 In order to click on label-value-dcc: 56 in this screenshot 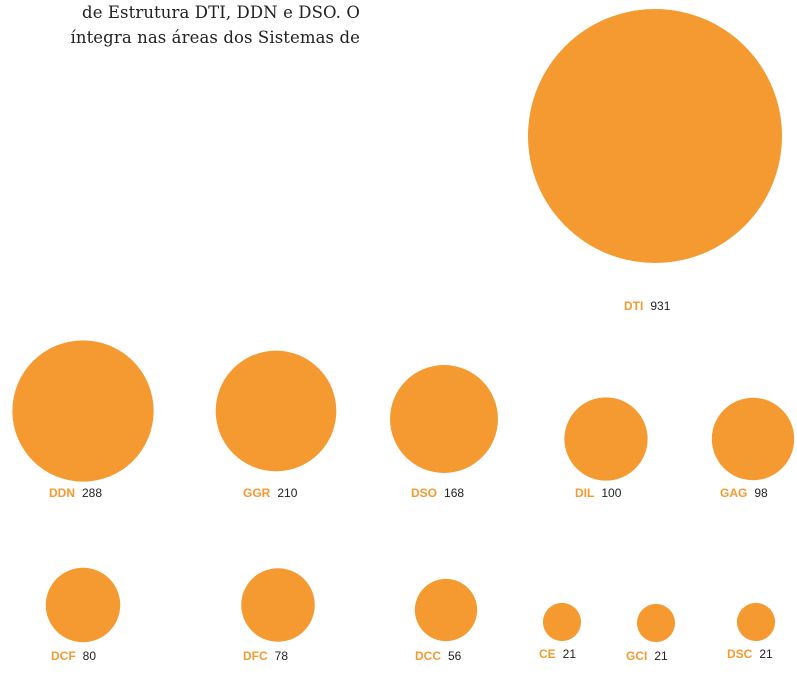, I will do `click(455, 656)`.